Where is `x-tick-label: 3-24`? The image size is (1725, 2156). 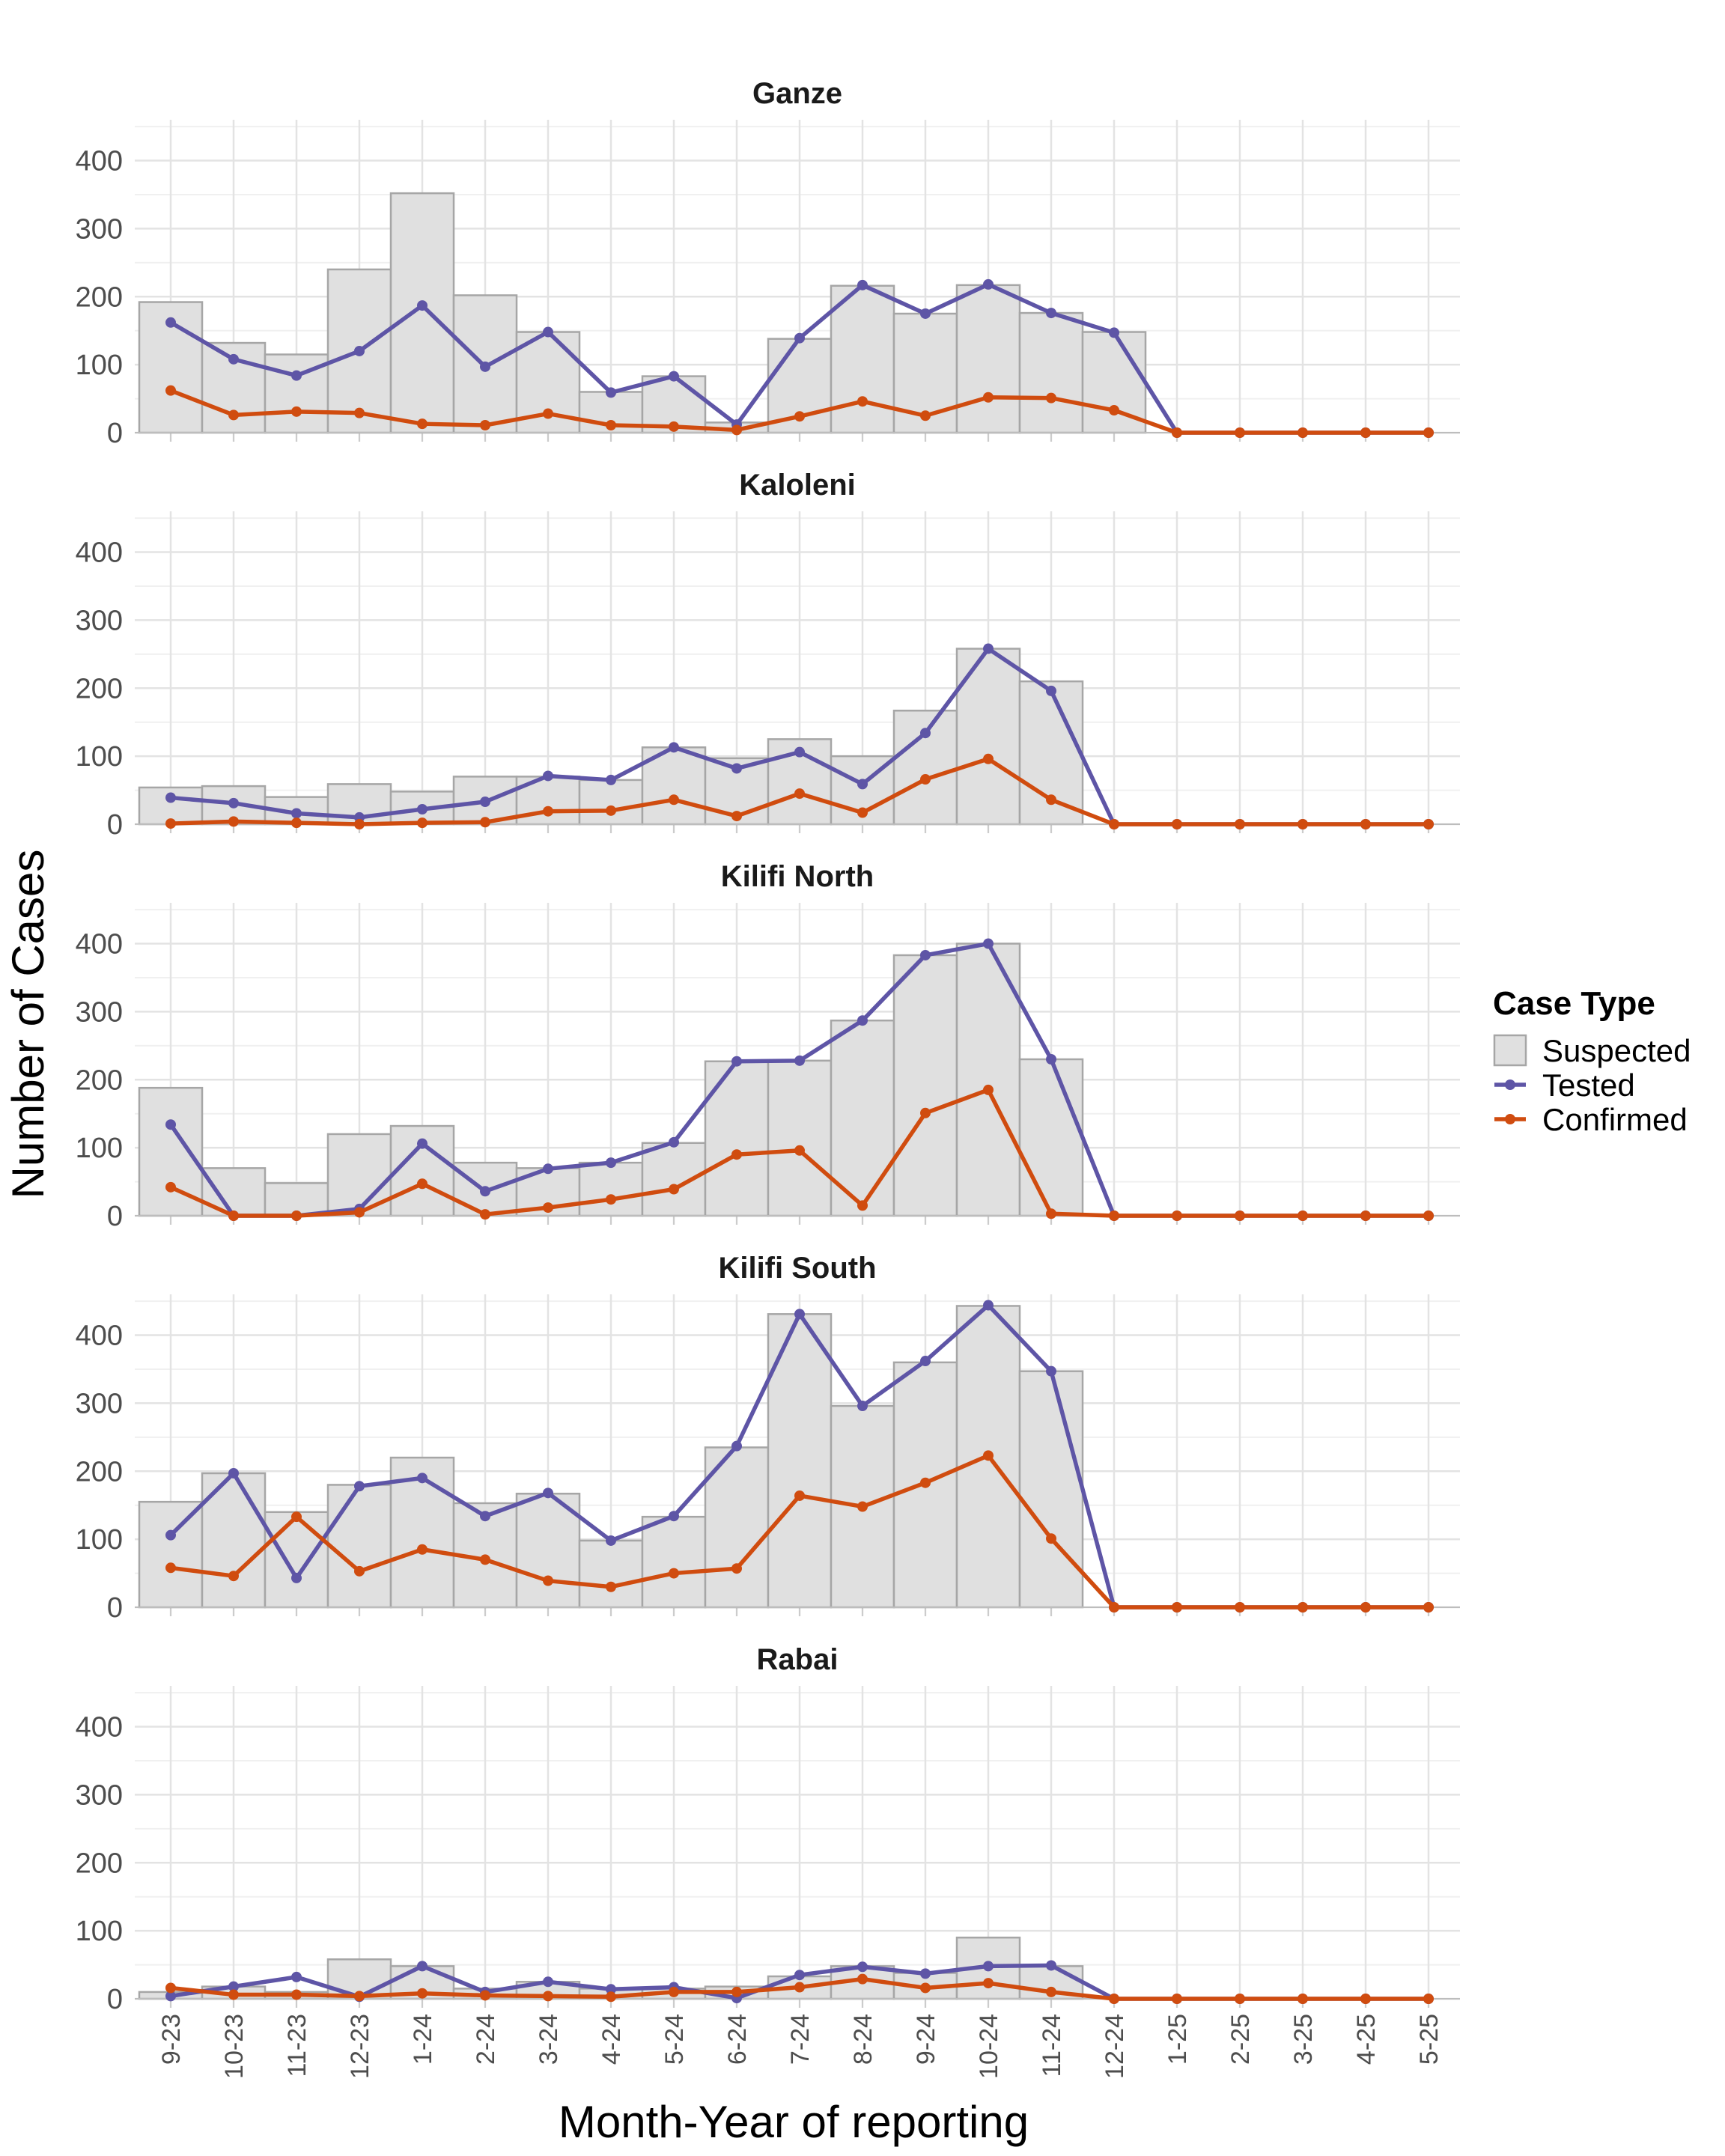 x-tick-label: 3-24 is located at coordinates (549, 2039).